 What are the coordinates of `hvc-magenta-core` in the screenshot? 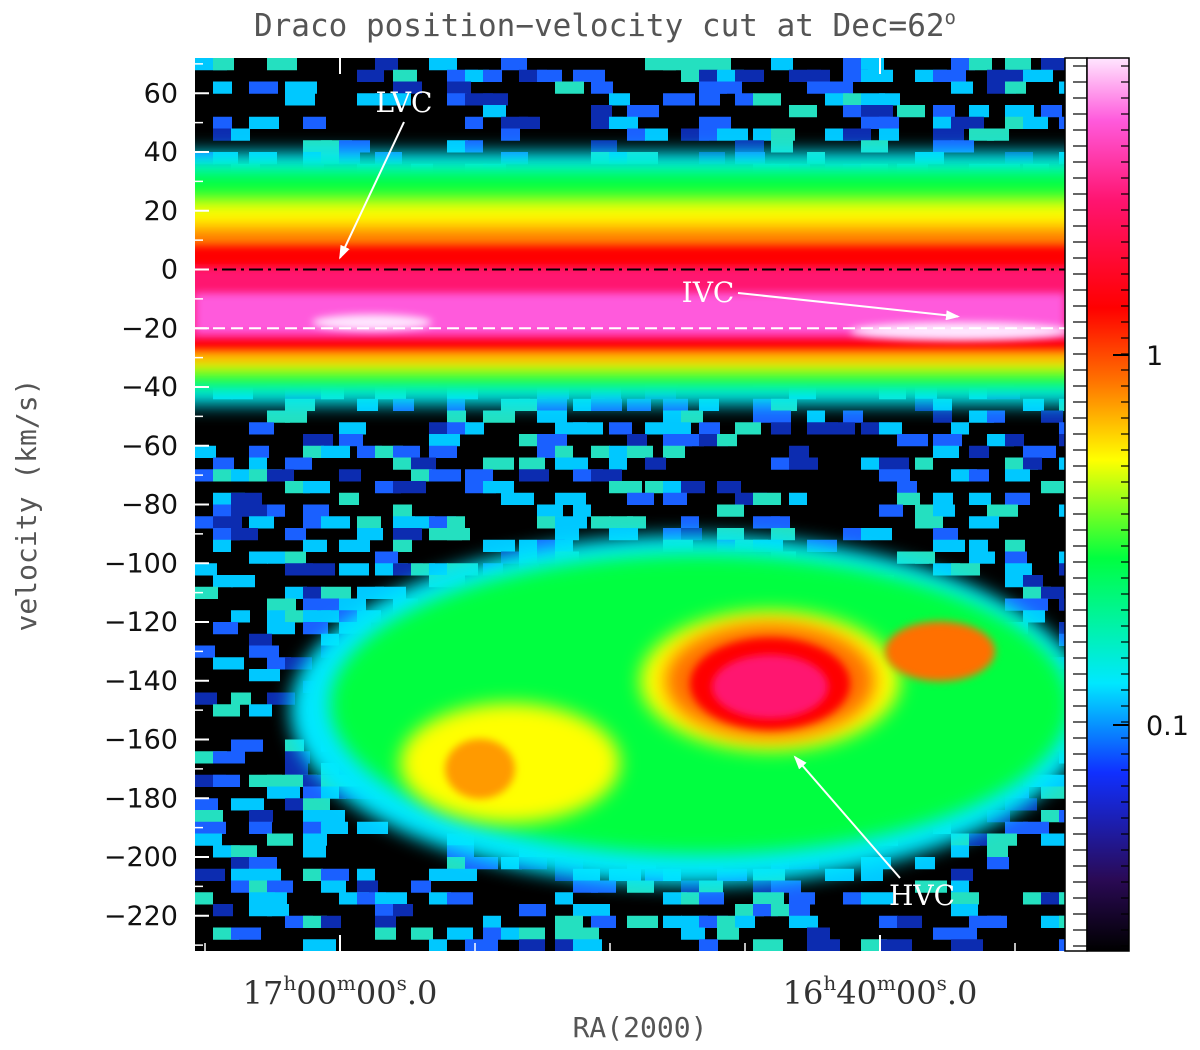 It's located at (770, 686).